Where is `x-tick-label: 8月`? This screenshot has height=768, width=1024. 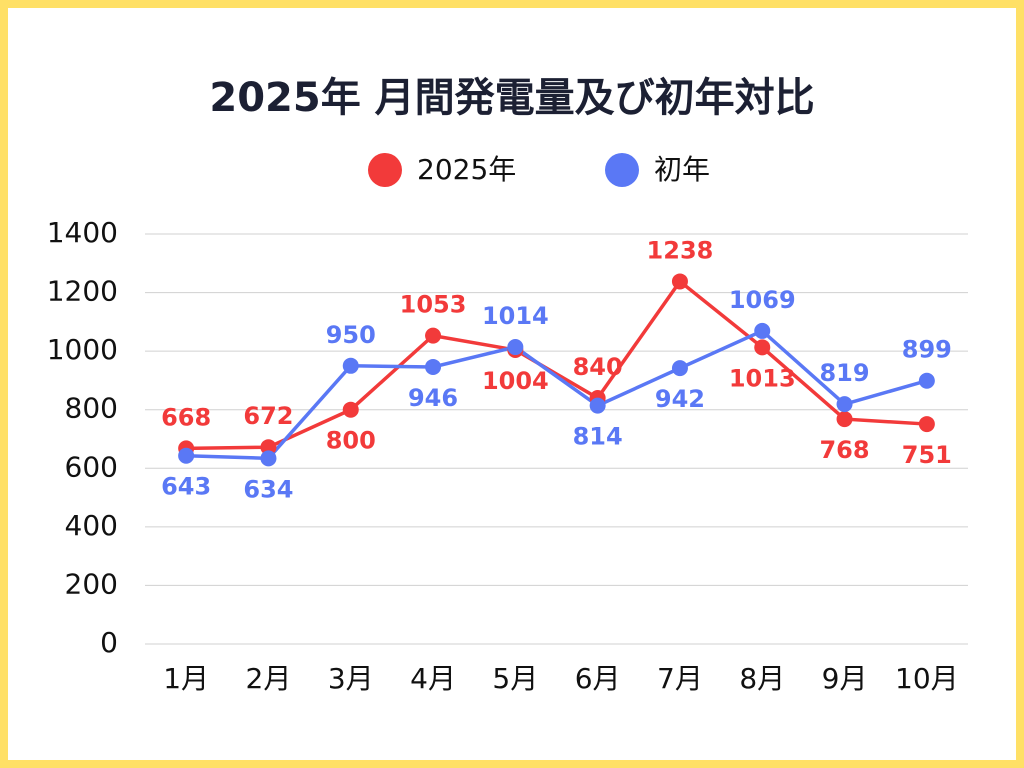
x-tick-label: 8月 is located at coordinates (762, 678).